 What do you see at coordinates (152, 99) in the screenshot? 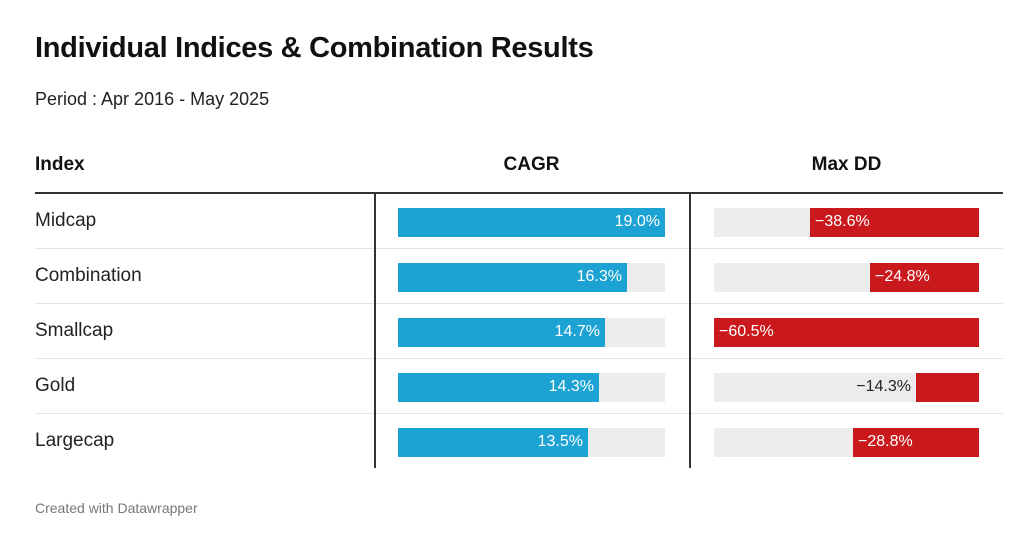
I see `chart-subtitle: Period : Apr 2016 - May 2025` at bounding box center [152, 99].